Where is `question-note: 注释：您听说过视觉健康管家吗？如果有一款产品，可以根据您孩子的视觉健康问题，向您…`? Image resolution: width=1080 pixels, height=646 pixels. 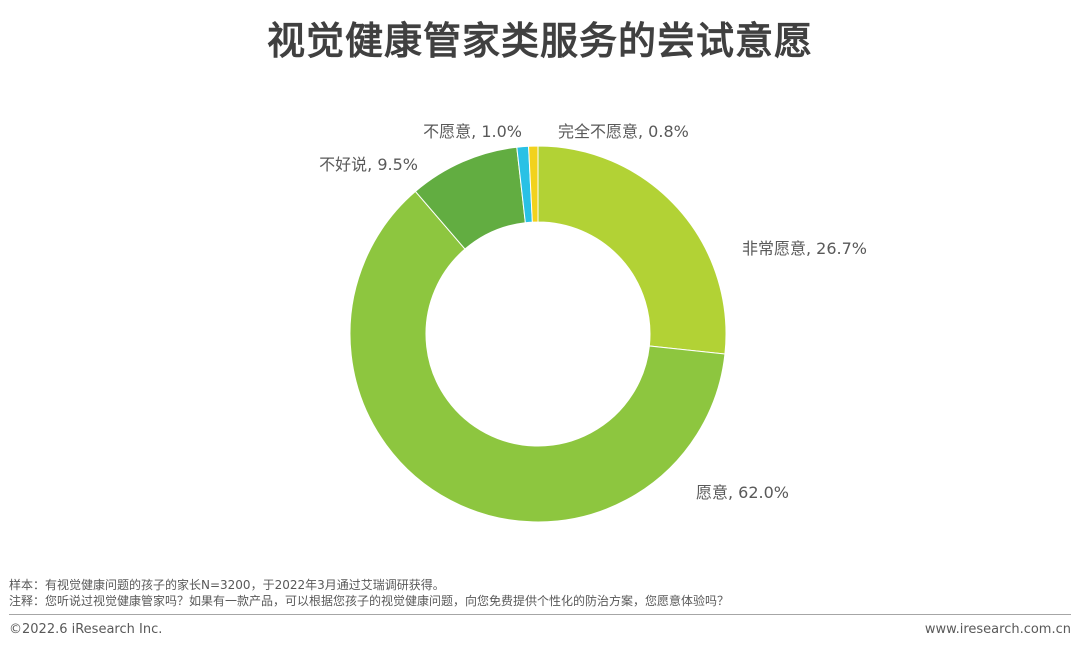 question-note: 注释：您听说过视觉健康管家吗？如果有一款产品，可以根据您孩子的视觉健康问题，向您… is located at coordinates (369, 601).